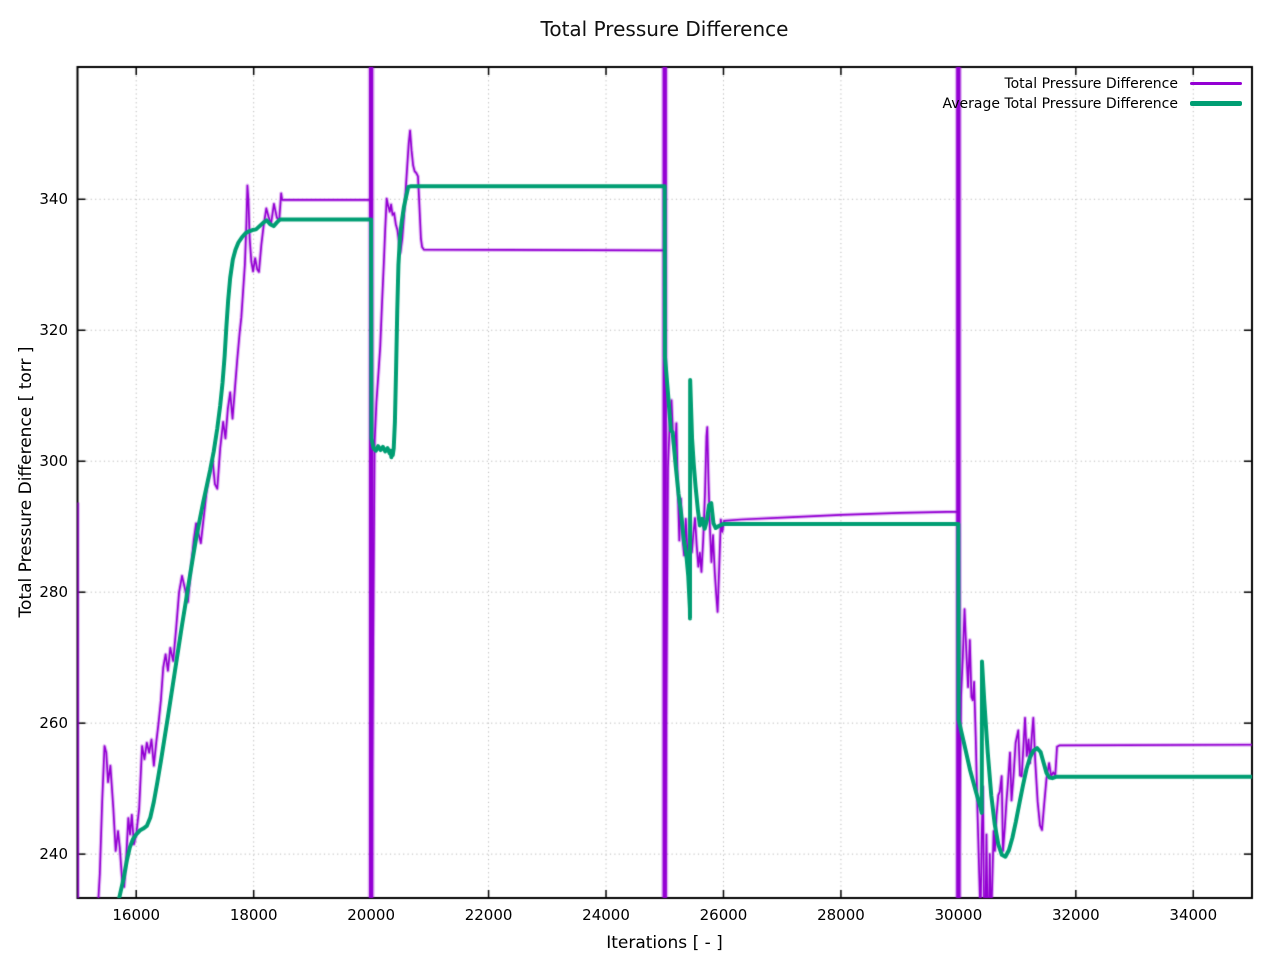 The image size is (1280, 960). Describe the element at coordinates (53, 723) in the screenshot. I see `y-tick-label-260: 260` at that location.